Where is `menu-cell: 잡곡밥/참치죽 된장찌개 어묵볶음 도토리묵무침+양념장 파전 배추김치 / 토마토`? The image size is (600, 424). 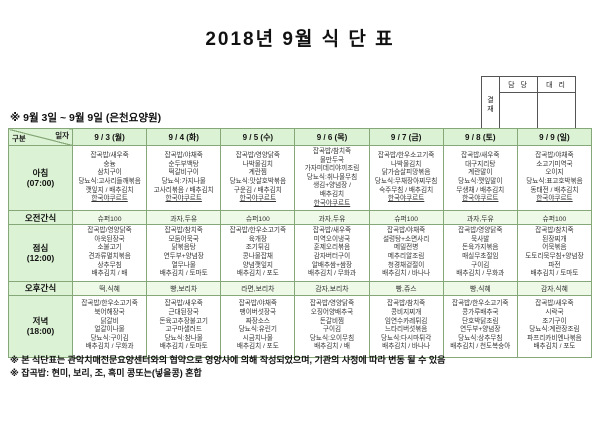 menu-cell: 잡곡밥/참치죽 된장찌개 어묵볶음 도토리묵무침+양념장 파전 배추김치 / 토마토 is located at coordinates (554, 253).